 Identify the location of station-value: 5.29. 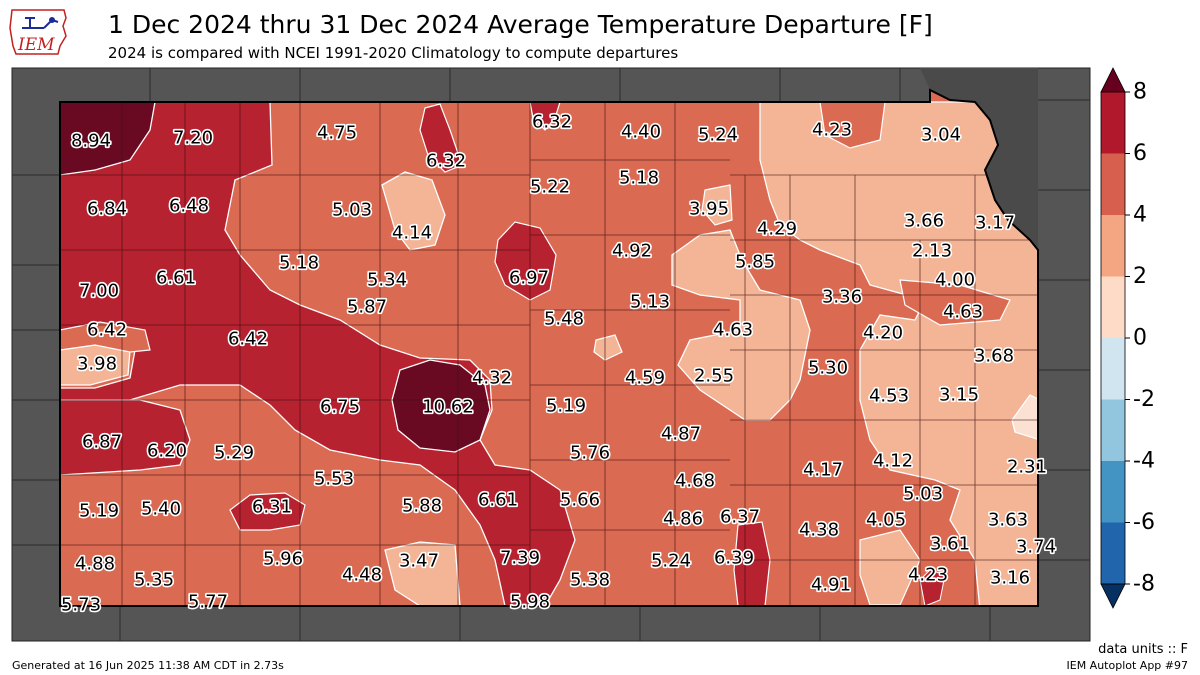
(234, 453).